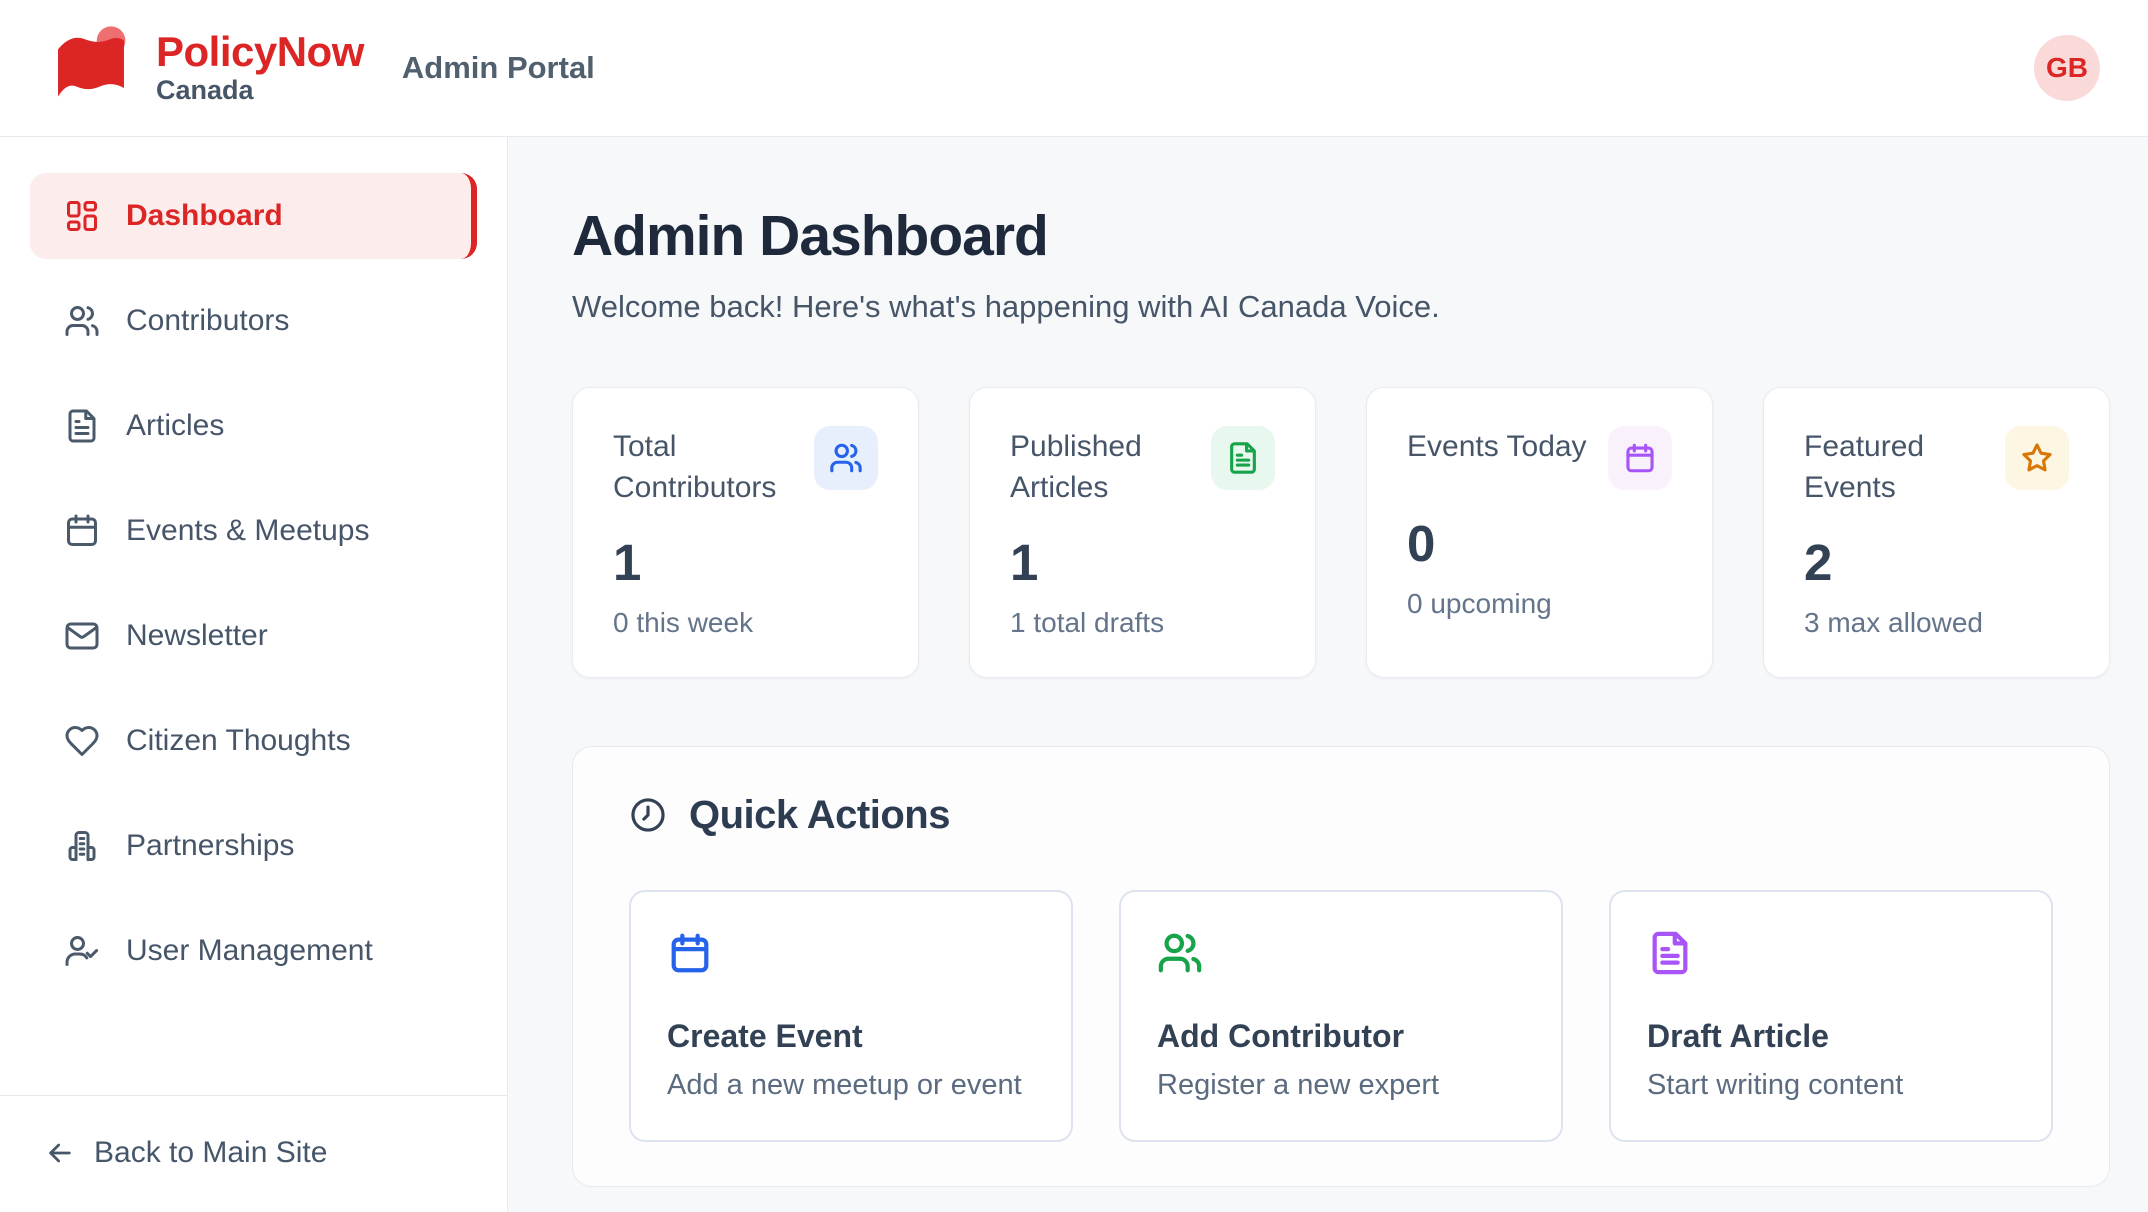 Image resolution: width=2148 pixels, height=1212 pixels. I want to click on sidebar-item-label: Contributors, so click(208, 320).